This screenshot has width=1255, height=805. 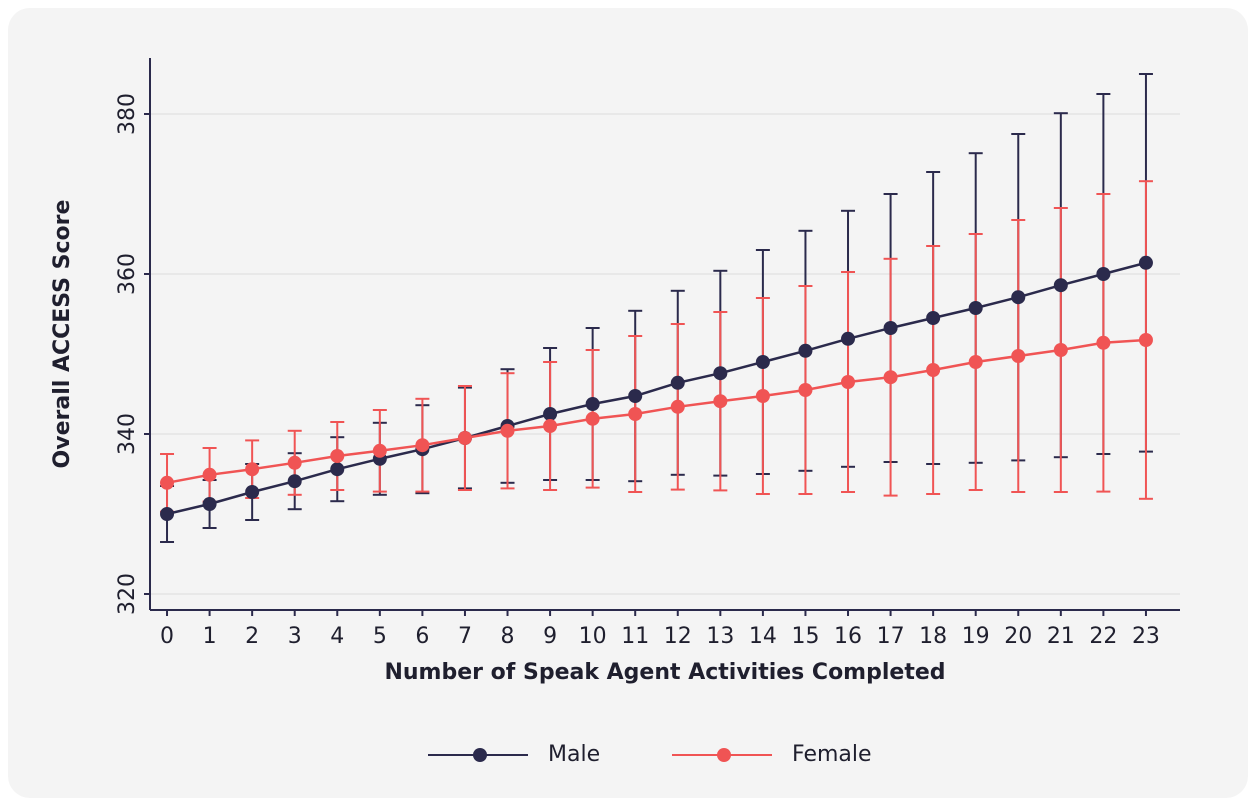 What do you see at coordinates (720, 636) in the screenshot?
I see `x-tick-label: 13` at bounding box center [720, 636].